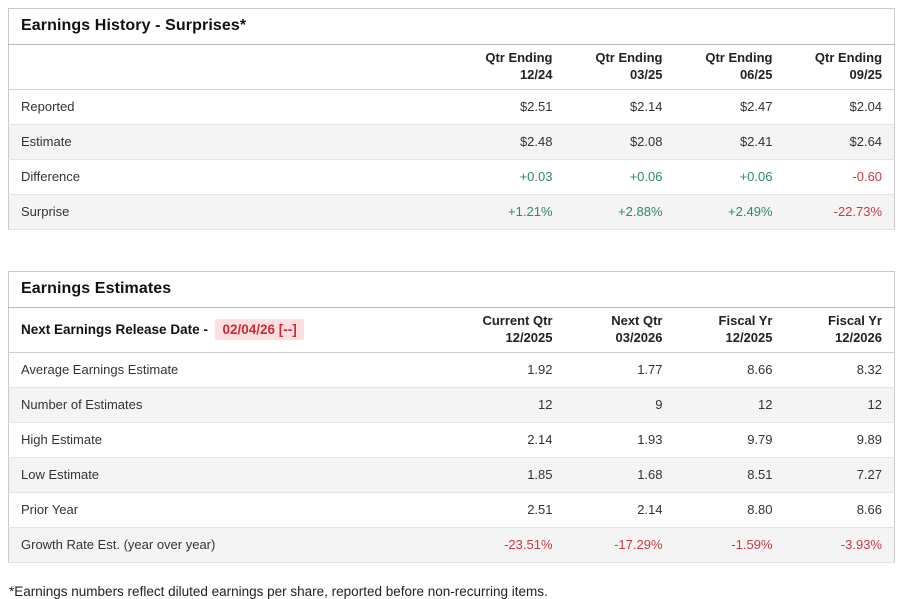 The image size is (902, 599). Describe the element at coordinates (48, 107) in the screenshot. I see `row-label: Reported` at that location.